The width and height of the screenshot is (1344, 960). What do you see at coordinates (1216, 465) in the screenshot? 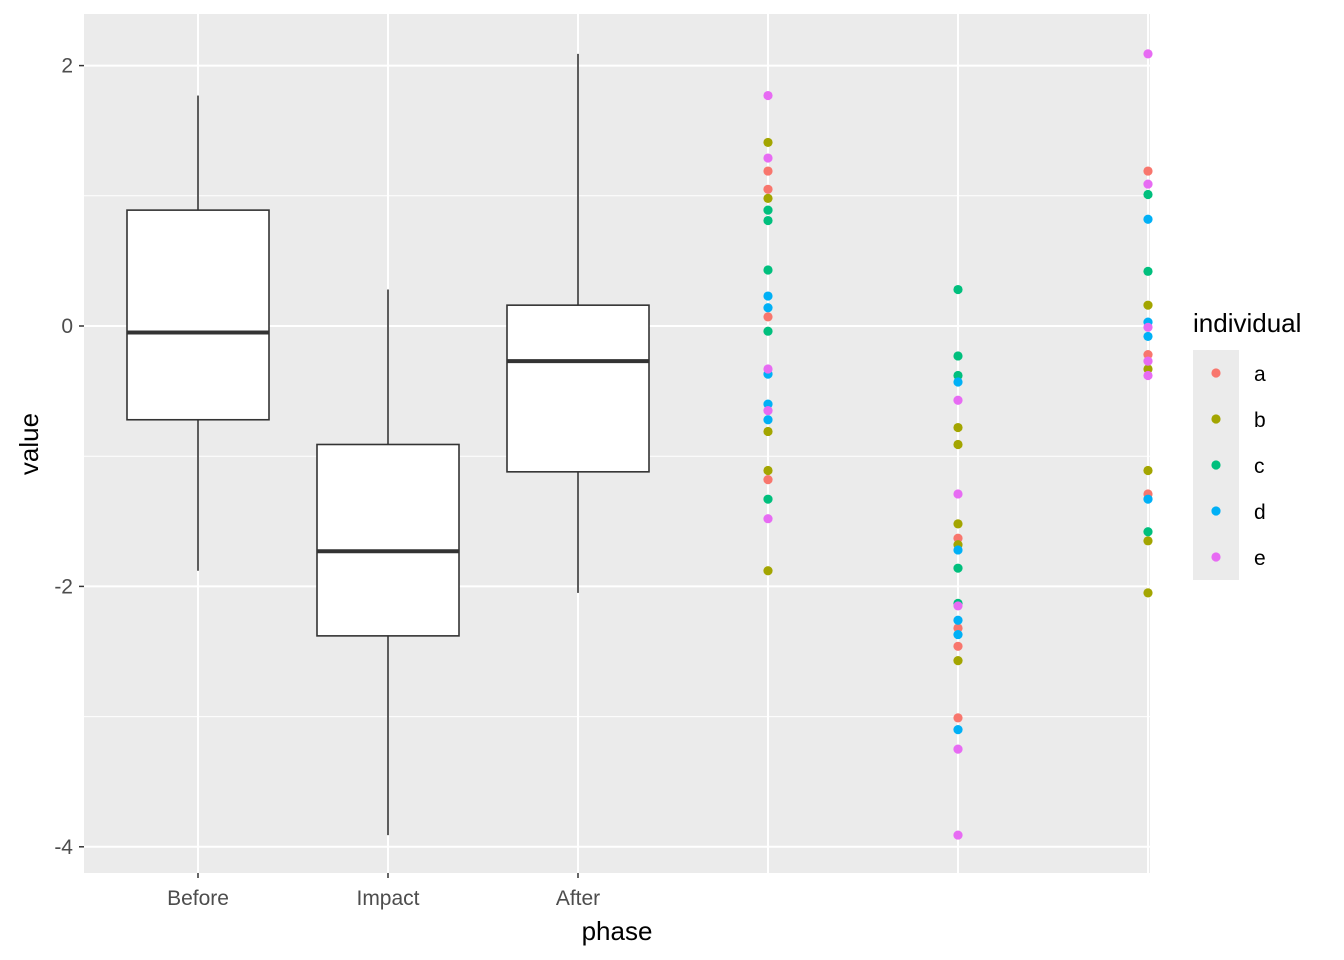
I see `legend-key-c` at bounding box center [1216, 465].